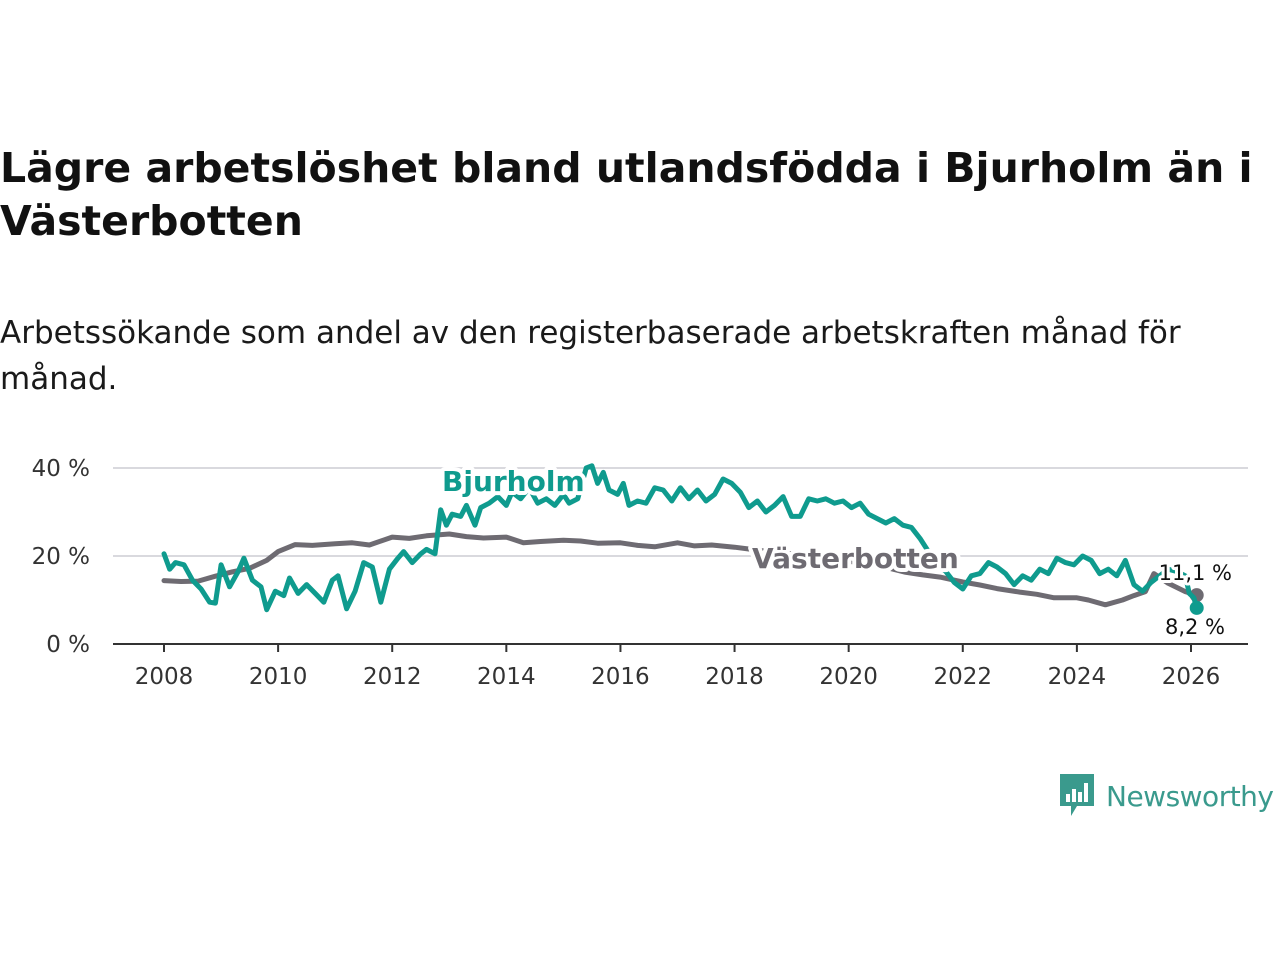 This screenshot has height=960, width=1280. I want to click on y-tick-label: 20 %, so click(61, 557).